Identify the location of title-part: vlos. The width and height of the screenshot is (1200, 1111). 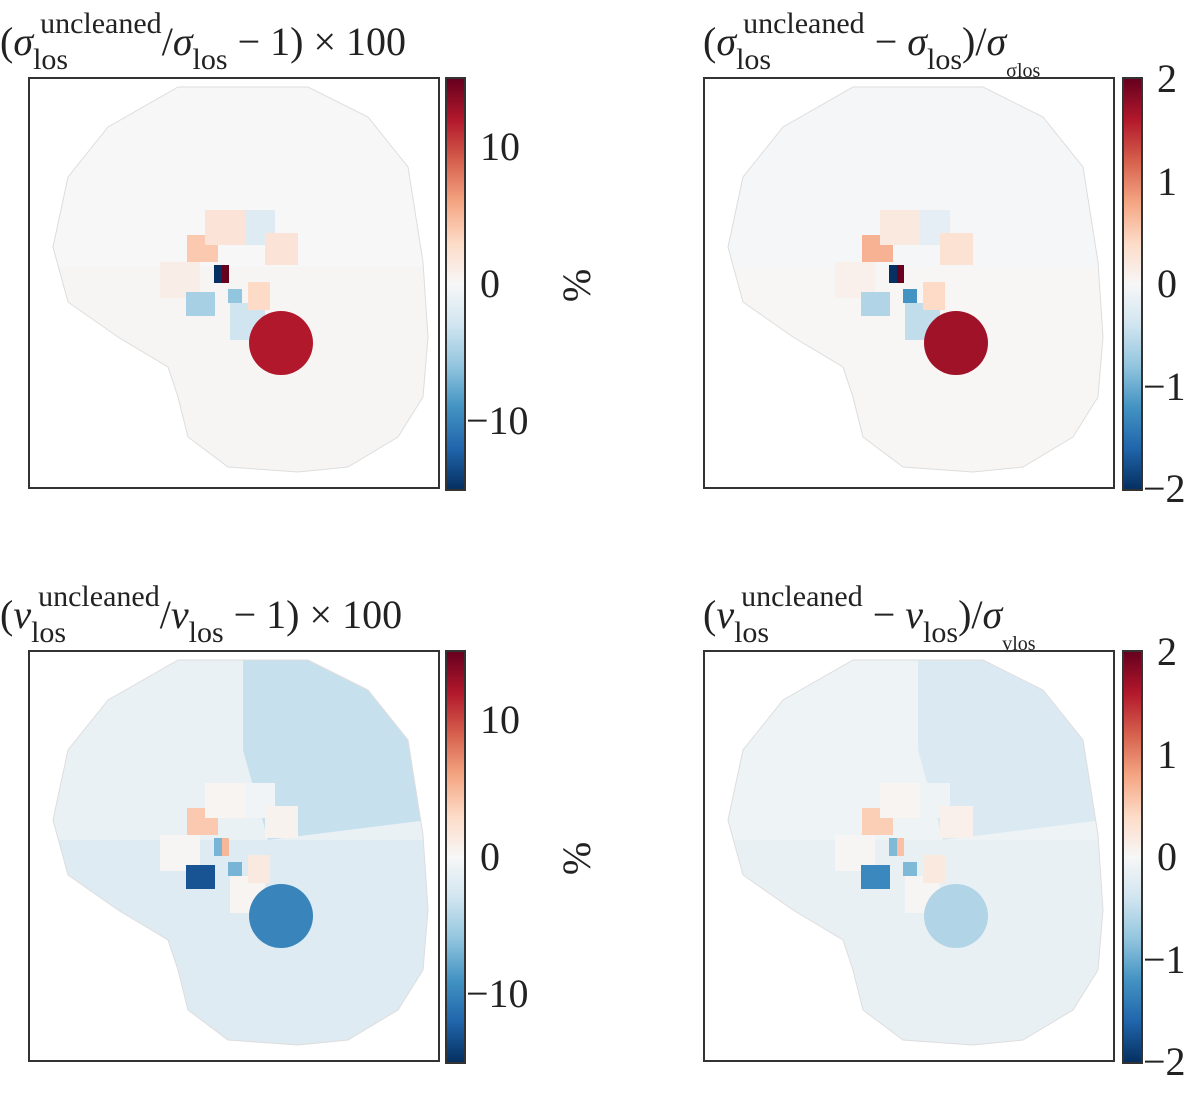
(1019, 644).